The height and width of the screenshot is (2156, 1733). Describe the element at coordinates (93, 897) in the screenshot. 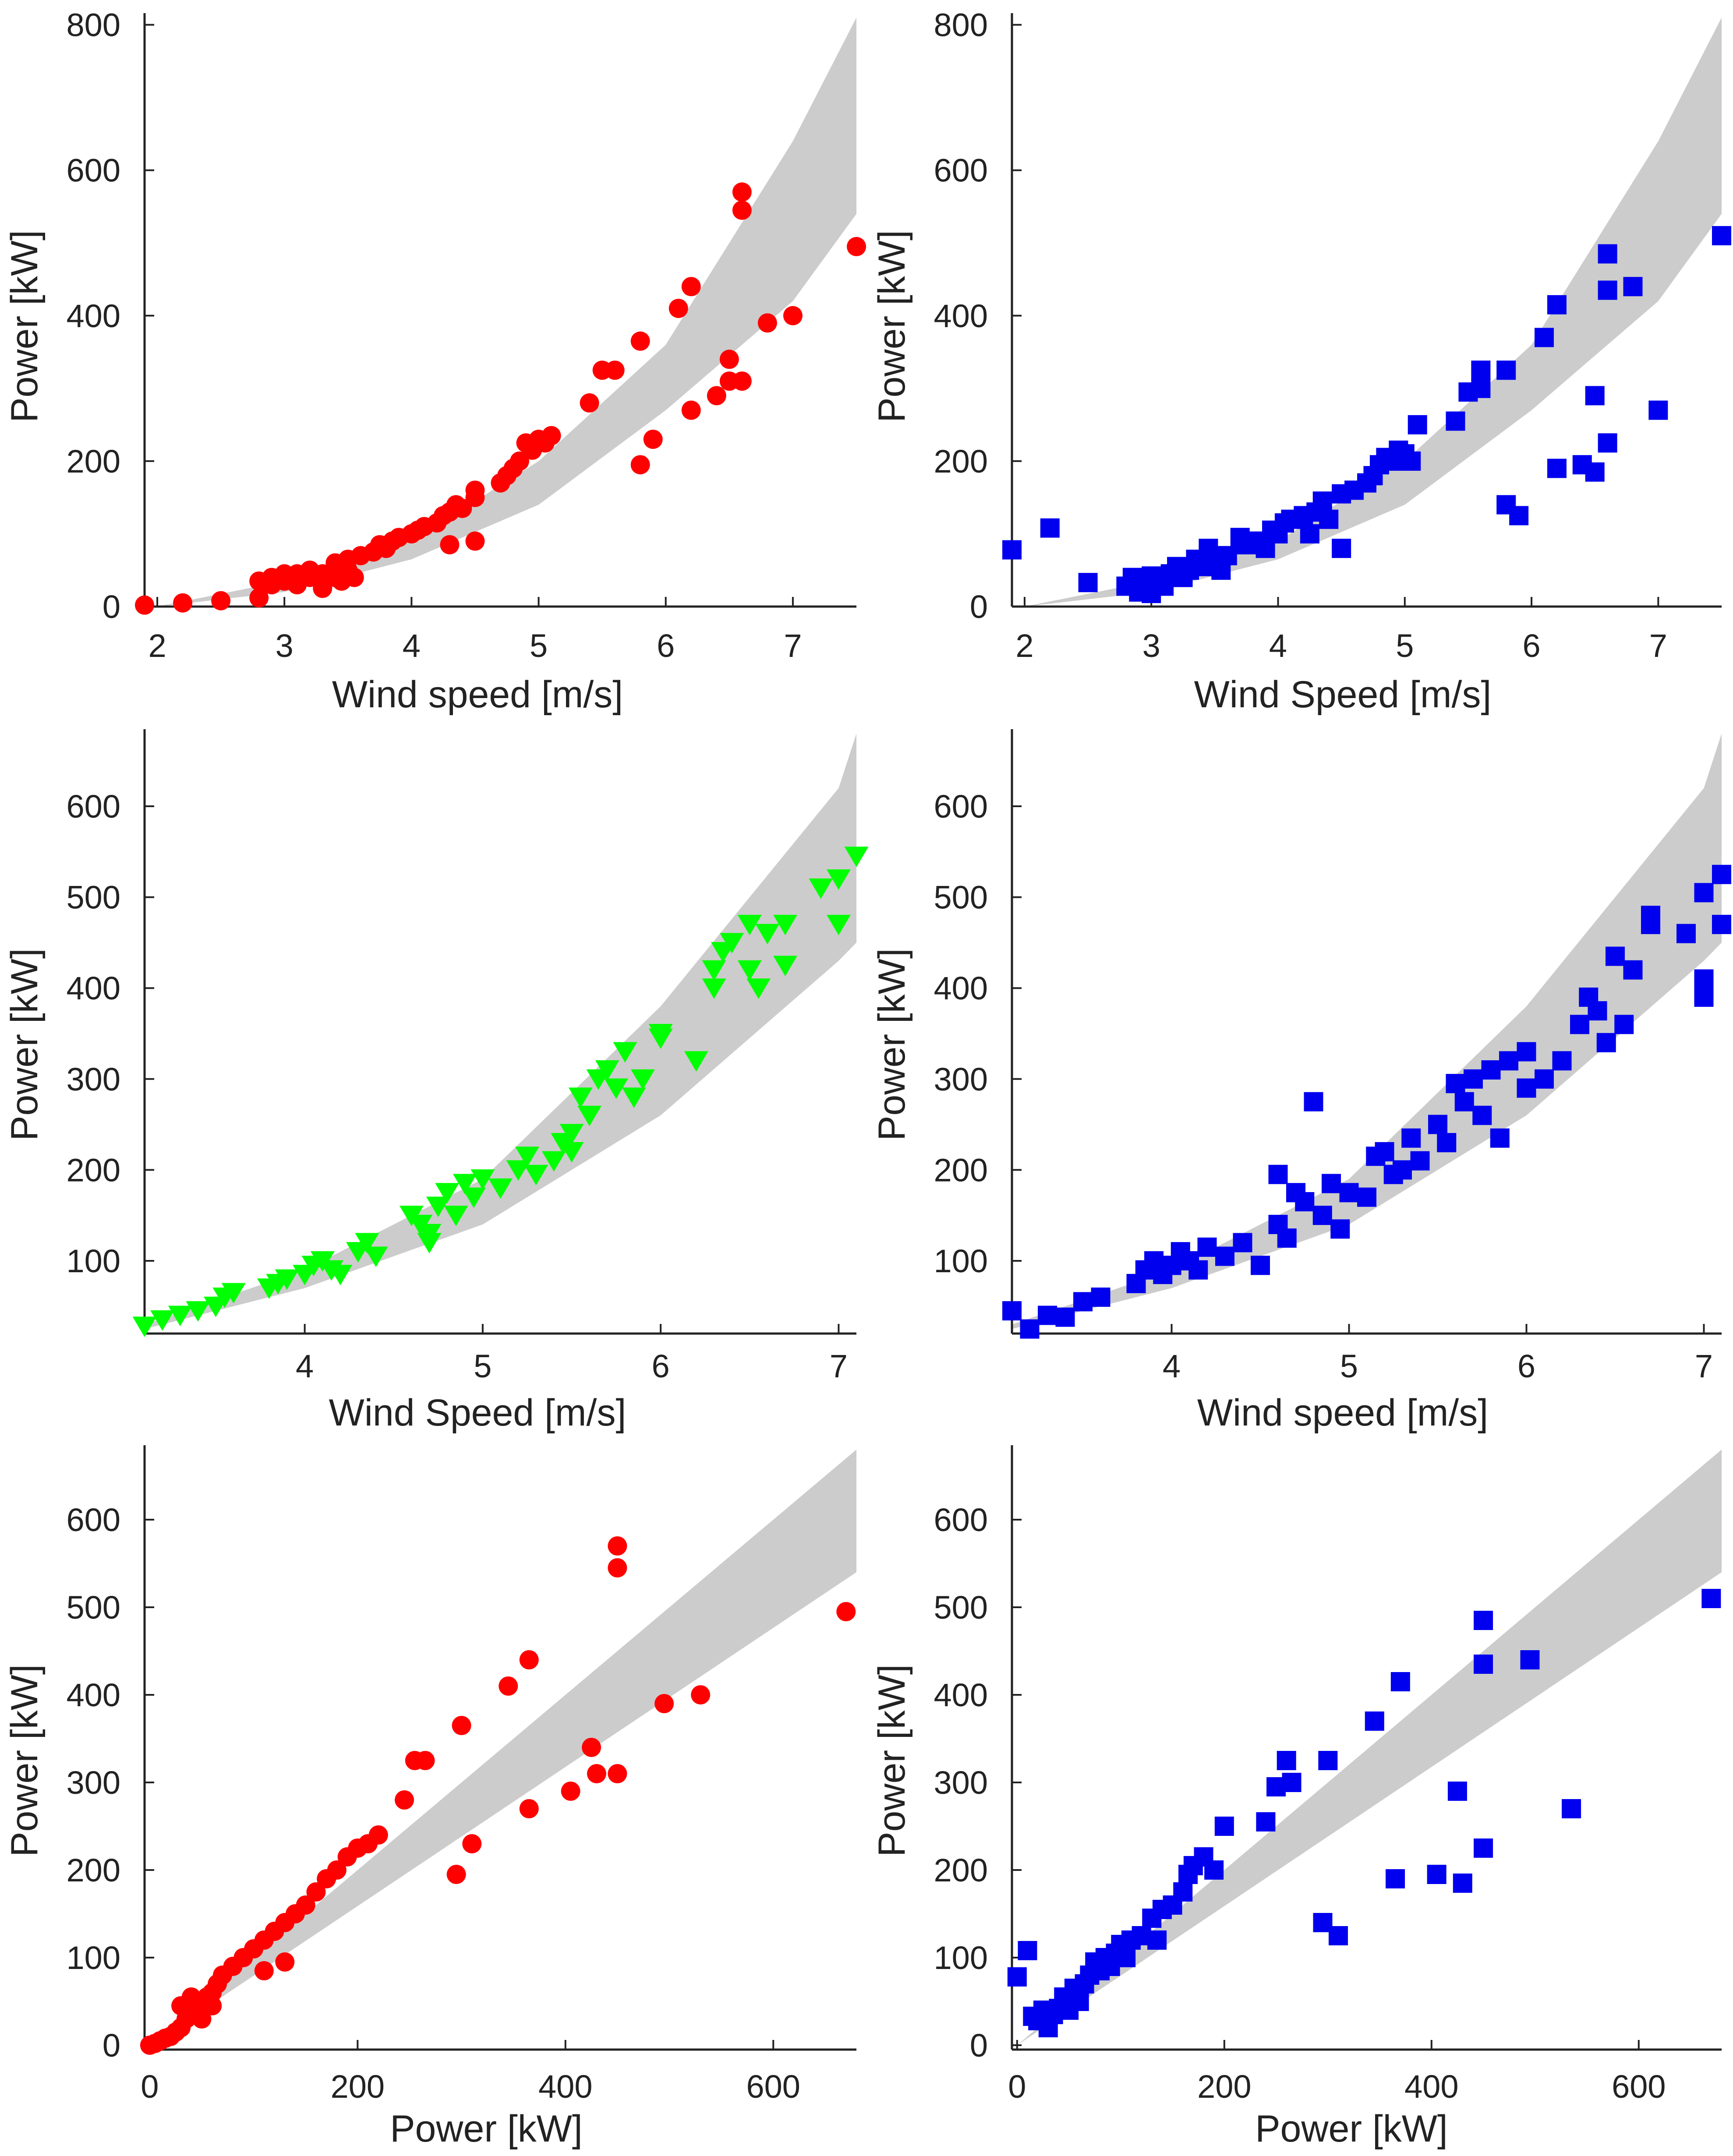

I see `panel-3-y-tick-label: 500` at that location.